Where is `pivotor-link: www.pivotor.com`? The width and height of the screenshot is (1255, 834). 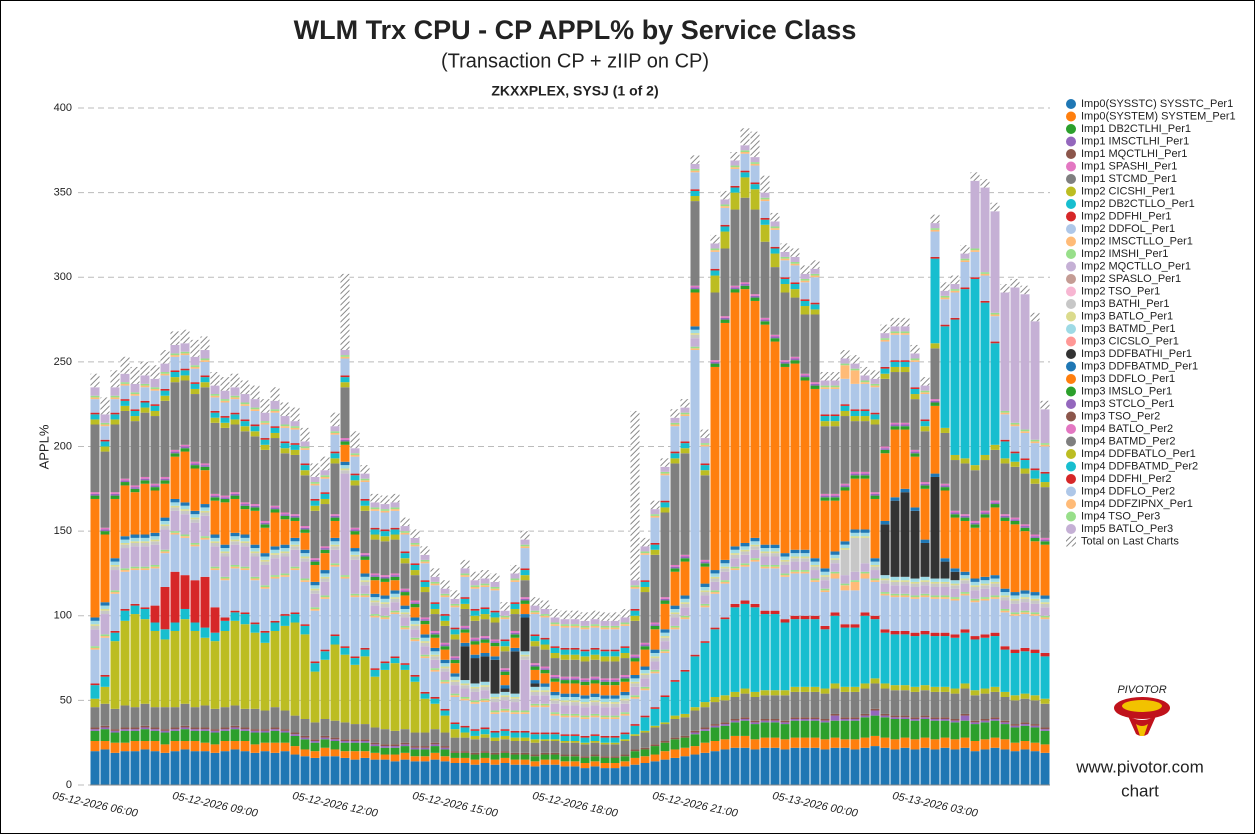
pivotor-link: www.pivotor.com is located at coordinates (1139, 766).